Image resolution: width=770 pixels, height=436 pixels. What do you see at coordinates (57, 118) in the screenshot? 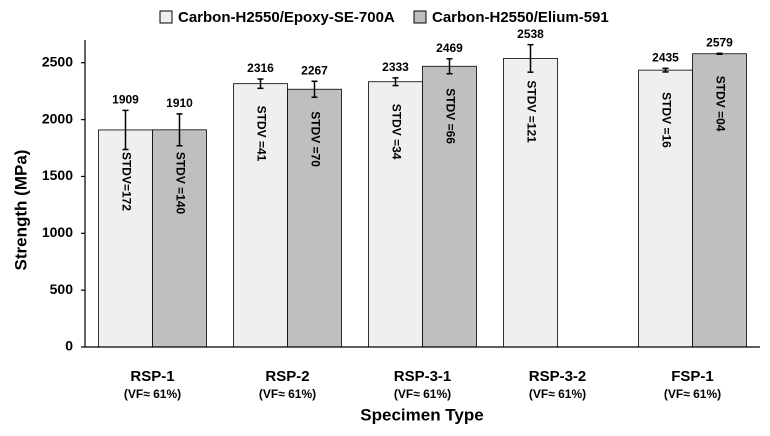
I see `y-tick-label: 2000` at bounding box center [57, 118].